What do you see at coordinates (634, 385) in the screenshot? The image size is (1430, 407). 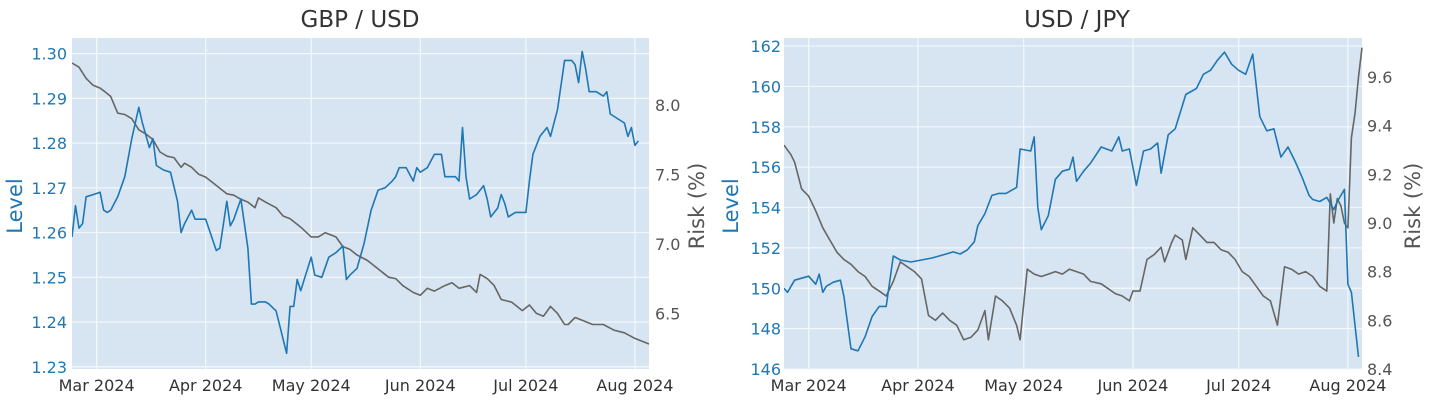 I see `gbpusd-x-tick-label: Aug 2024` at bounding box center [634, 385].